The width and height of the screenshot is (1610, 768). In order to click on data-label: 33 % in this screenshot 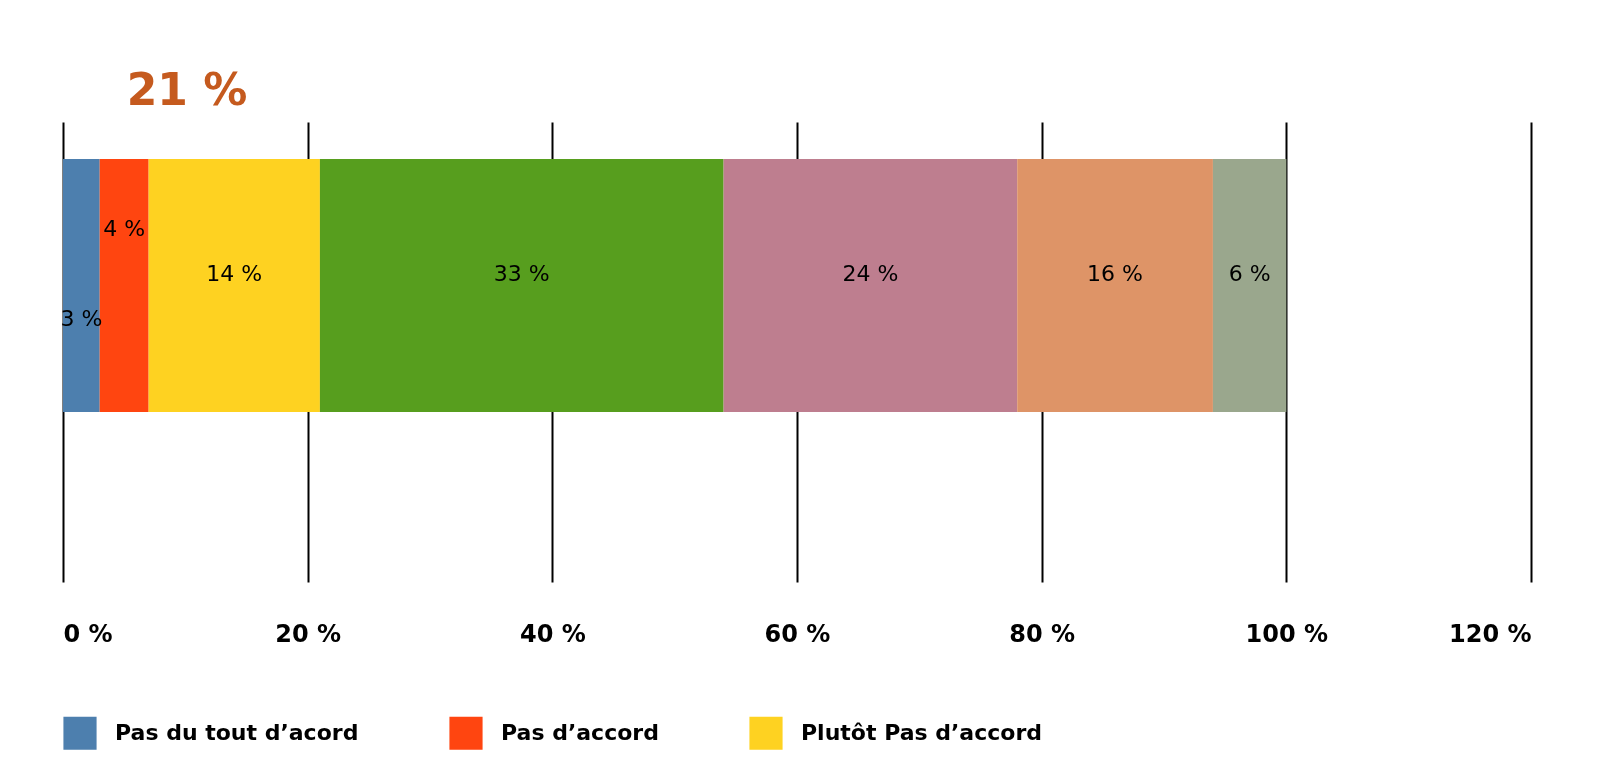, I will do `click(521, 273)`.